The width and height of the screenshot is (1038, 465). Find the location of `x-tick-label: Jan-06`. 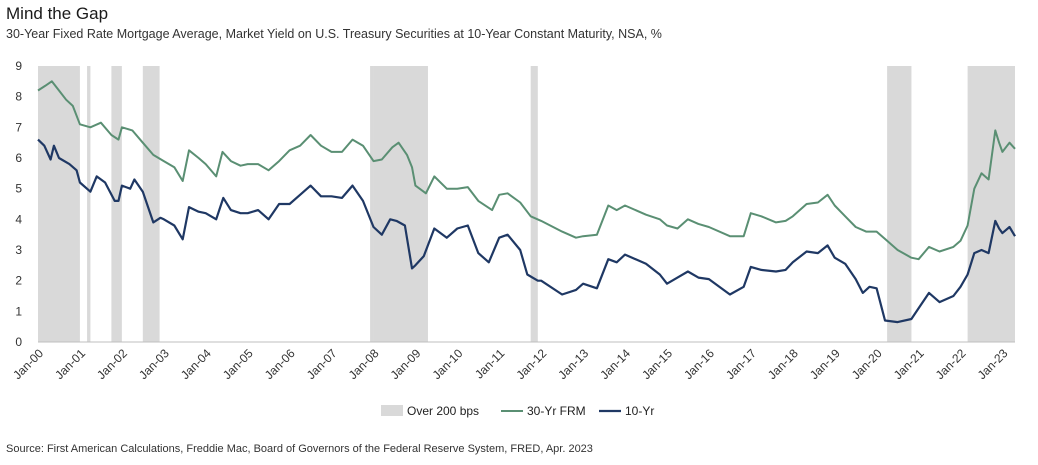

x-tick-label: Jan-06 is located at coordinates (280, 364).